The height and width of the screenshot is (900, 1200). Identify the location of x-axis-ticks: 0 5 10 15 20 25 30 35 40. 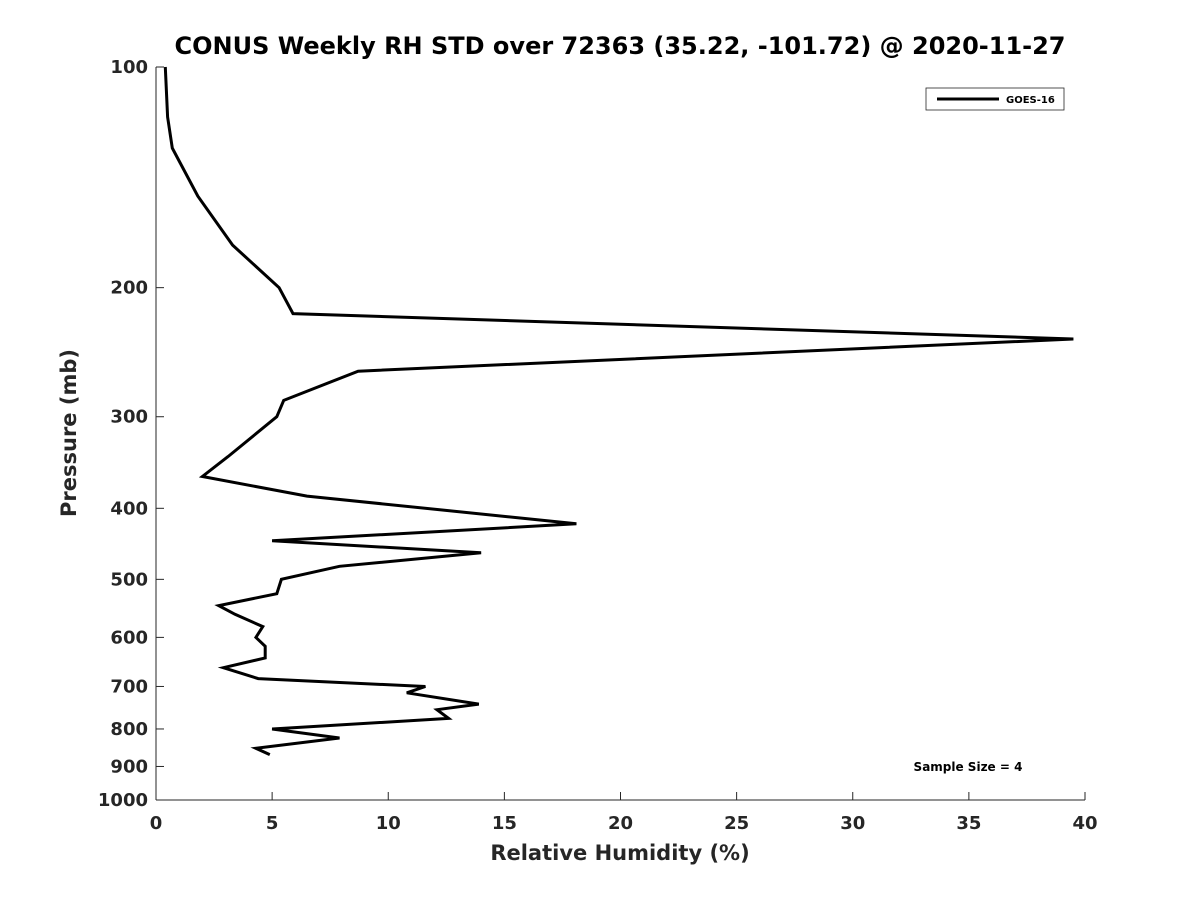
(624, 813).